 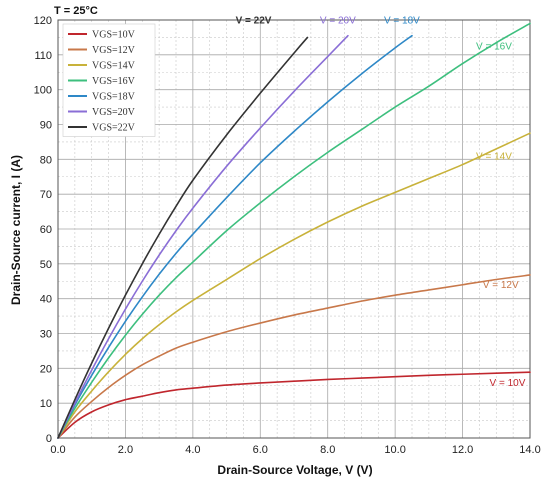 What do you see at coordinates (501, 285) in the screenshot?
I see `series-annotation: V = 12V` at bounding box center [501, 285].